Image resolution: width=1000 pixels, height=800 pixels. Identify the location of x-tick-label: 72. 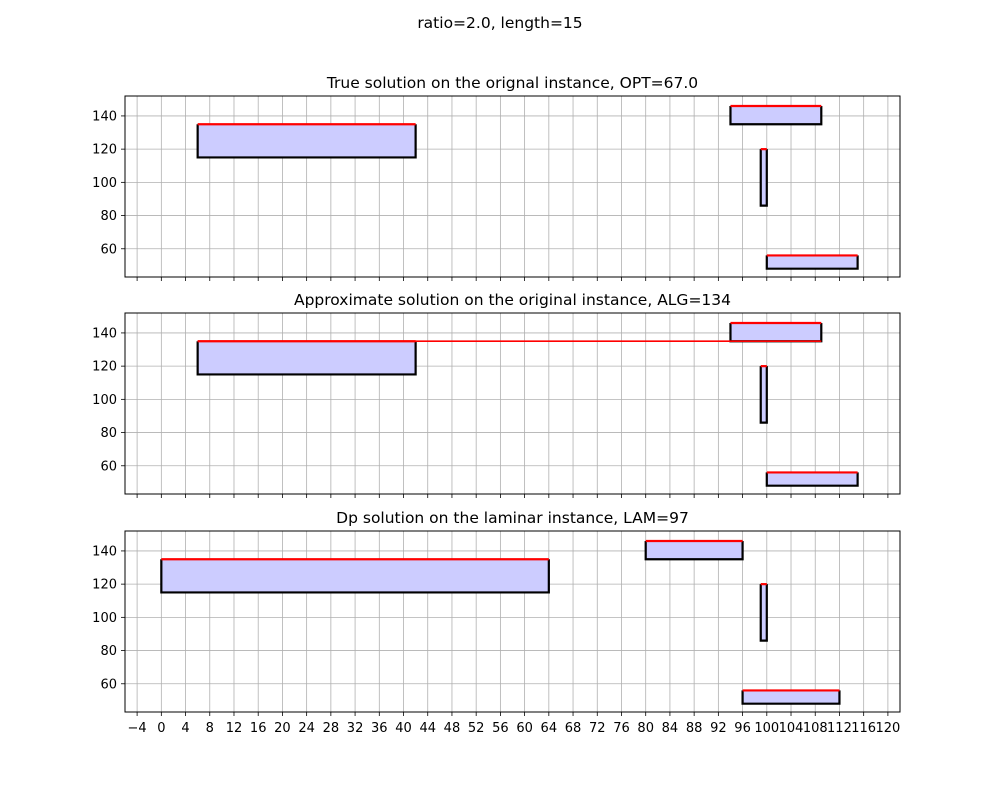
(597, 728).